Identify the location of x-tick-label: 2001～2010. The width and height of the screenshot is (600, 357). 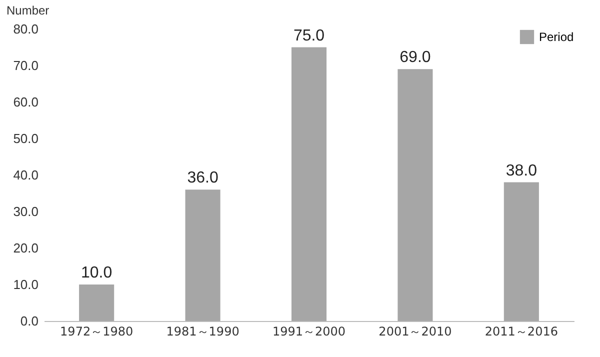
(415, 331).